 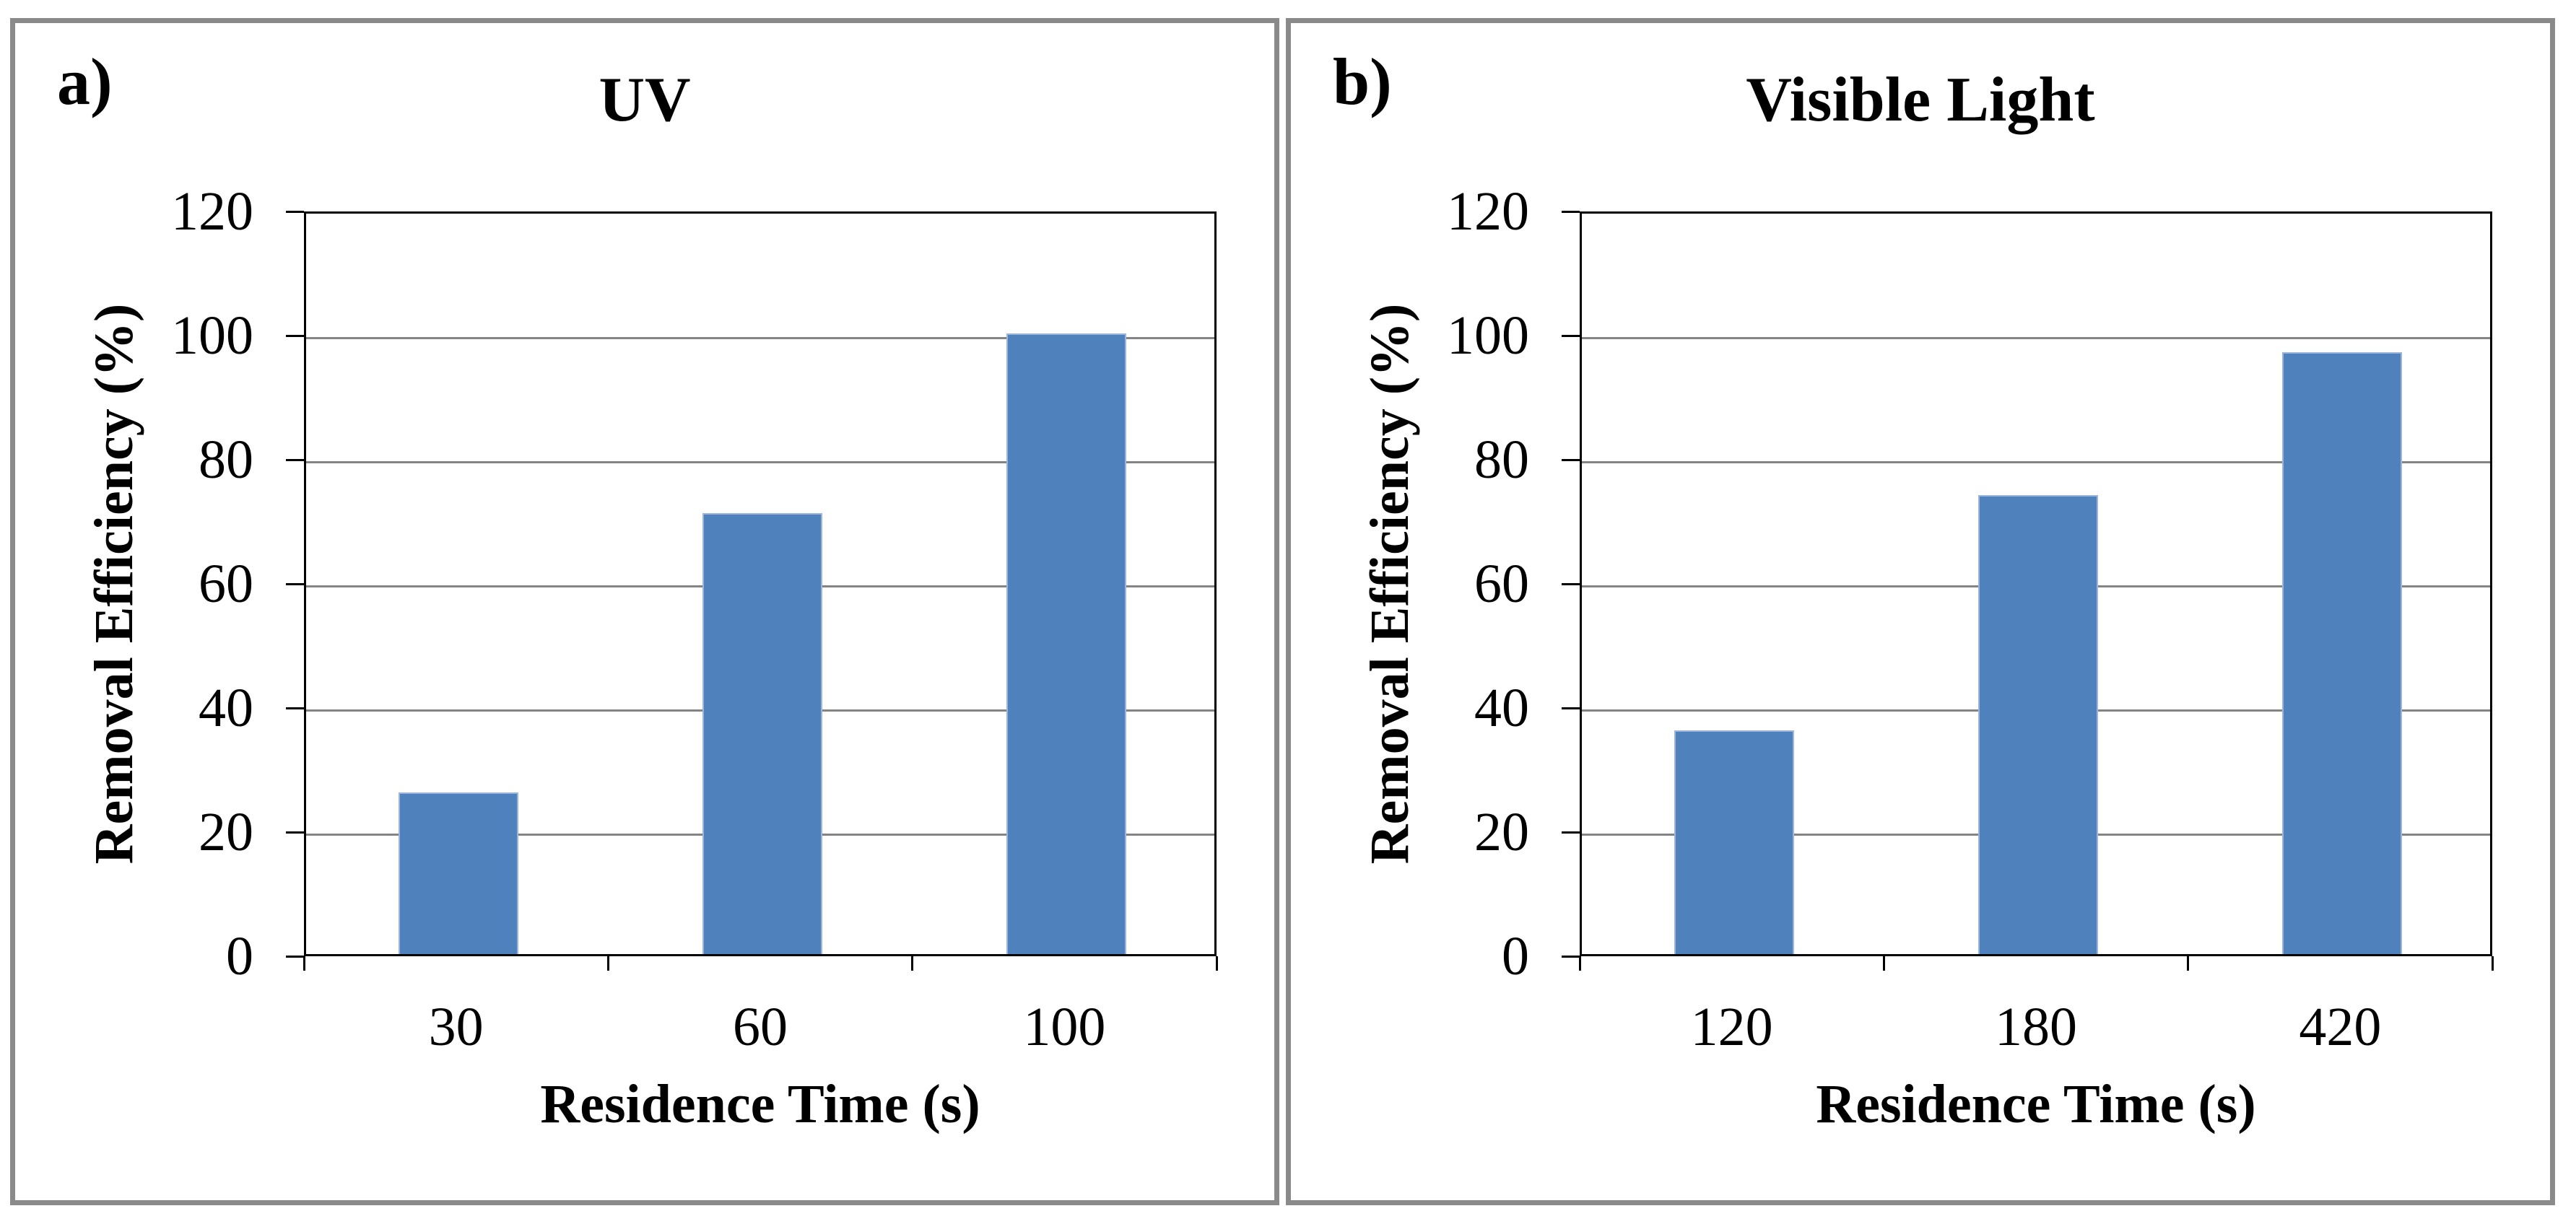 What do you see at coordinates (2036, 1027) in the screenshot?
I see `x-tick-label: 180` at bounding box center [2036, 1027].